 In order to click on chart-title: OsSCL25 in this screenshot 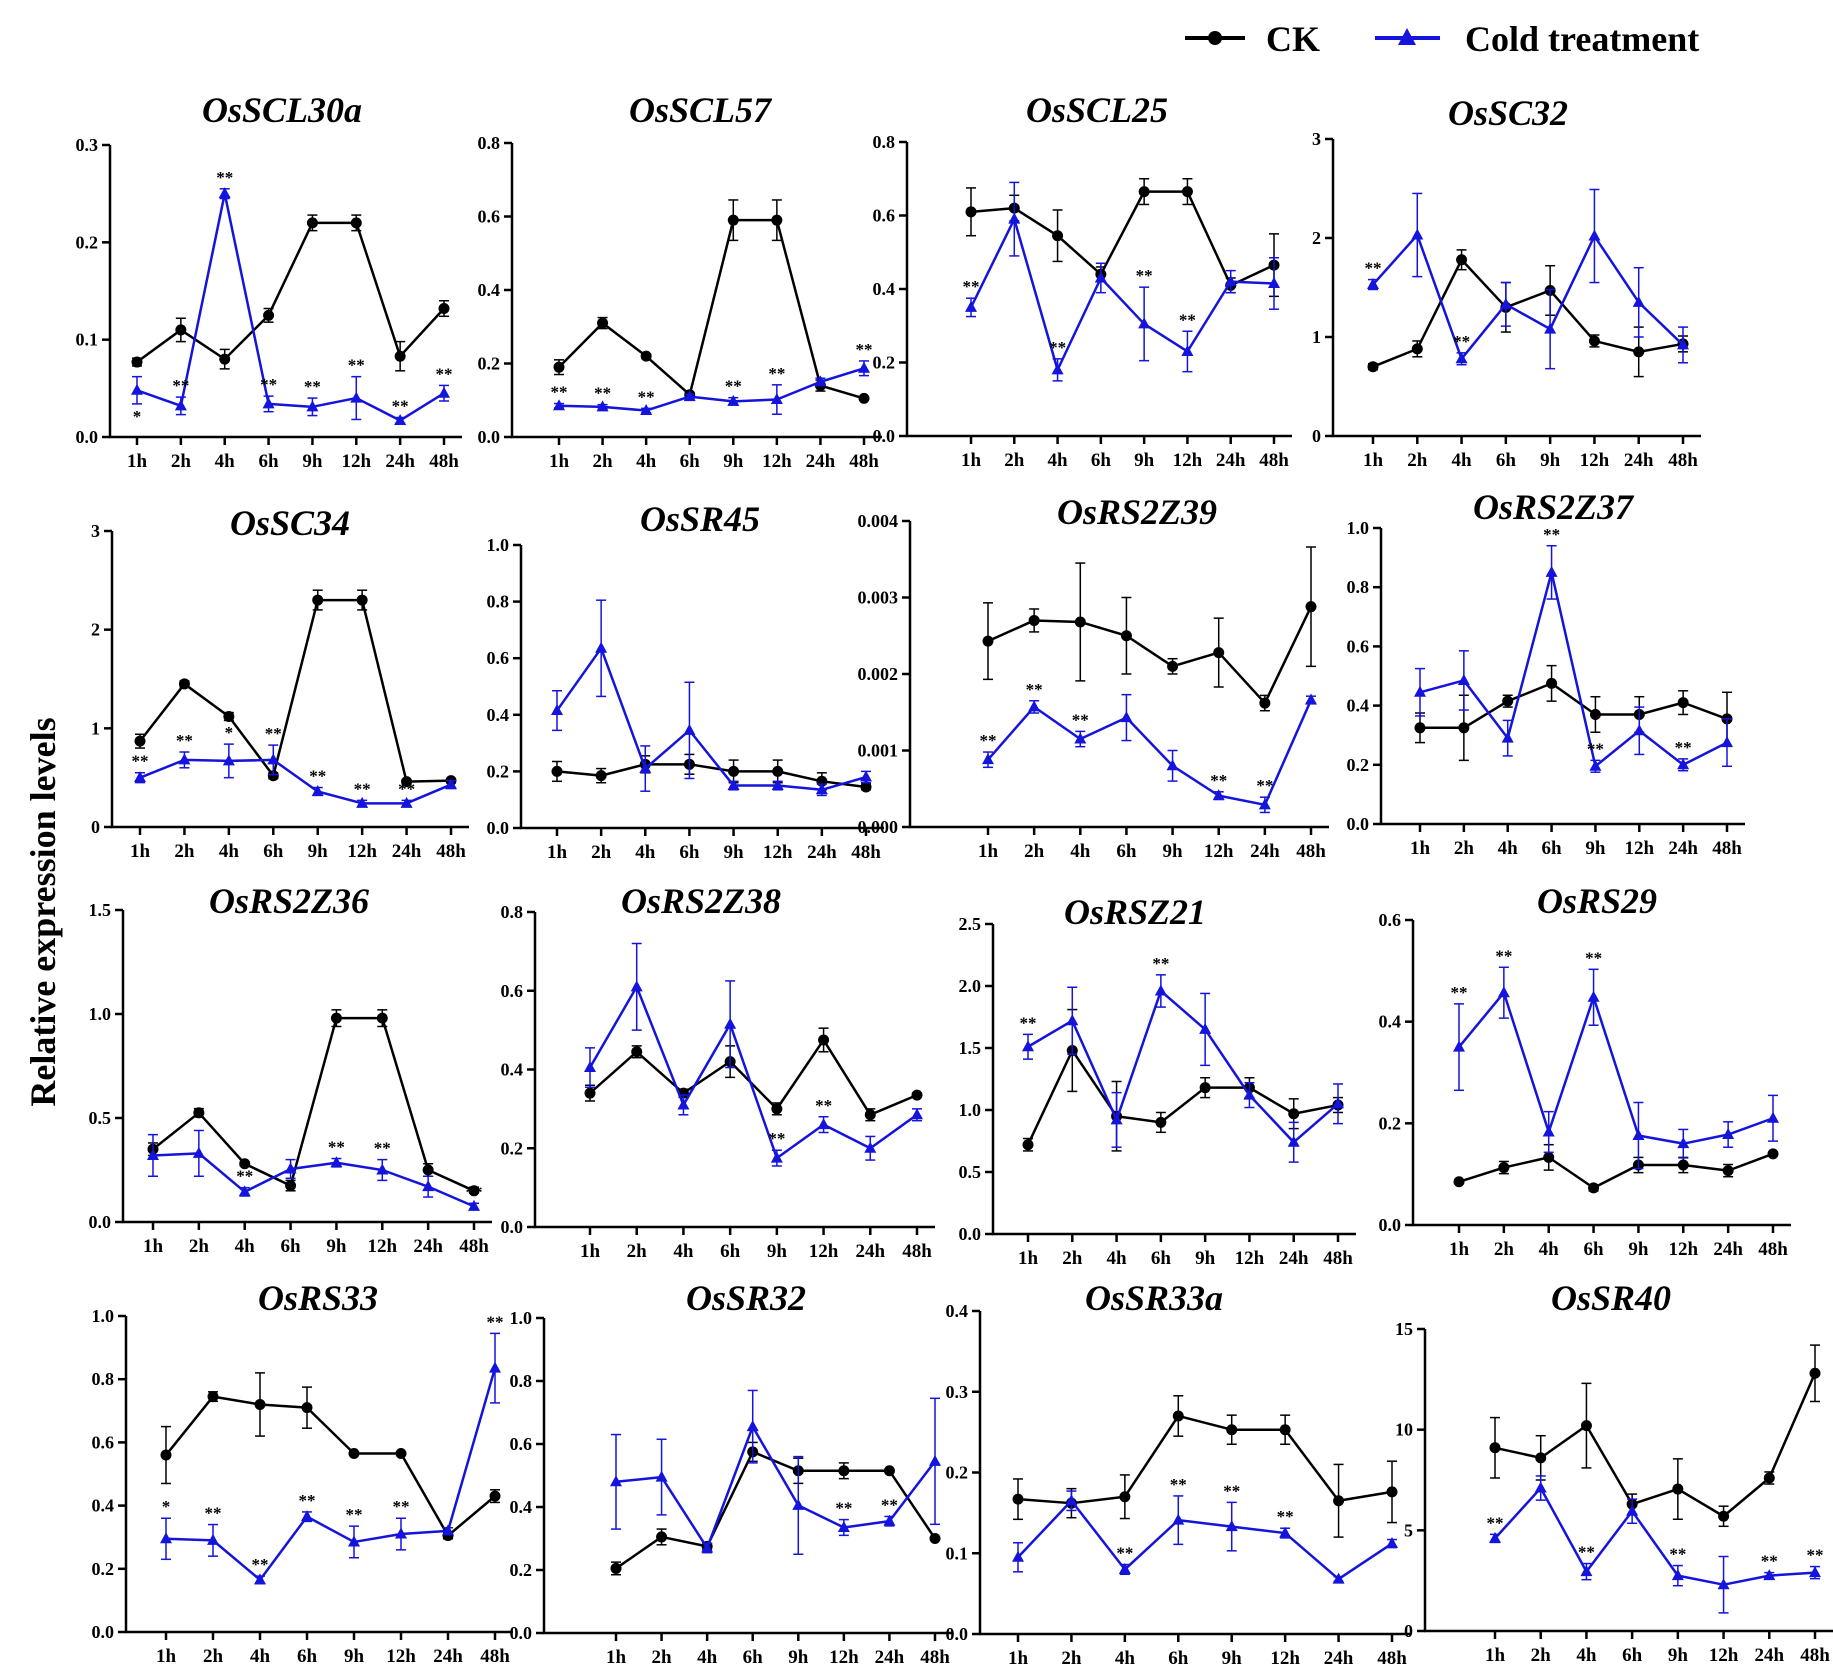, I will do `click(1097, 110)`.